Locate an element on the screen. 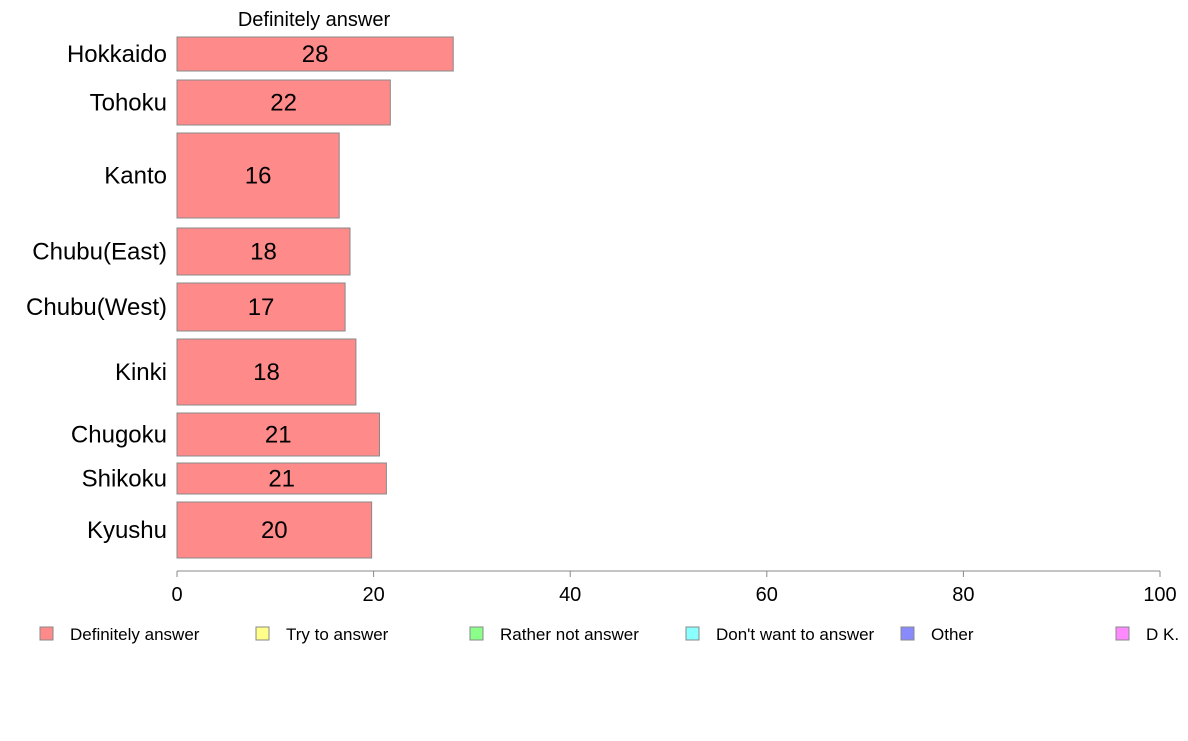 The width and height of the screenshot is (1188, 741). legend-label: Try to answer is located at coordinates (337, 634).